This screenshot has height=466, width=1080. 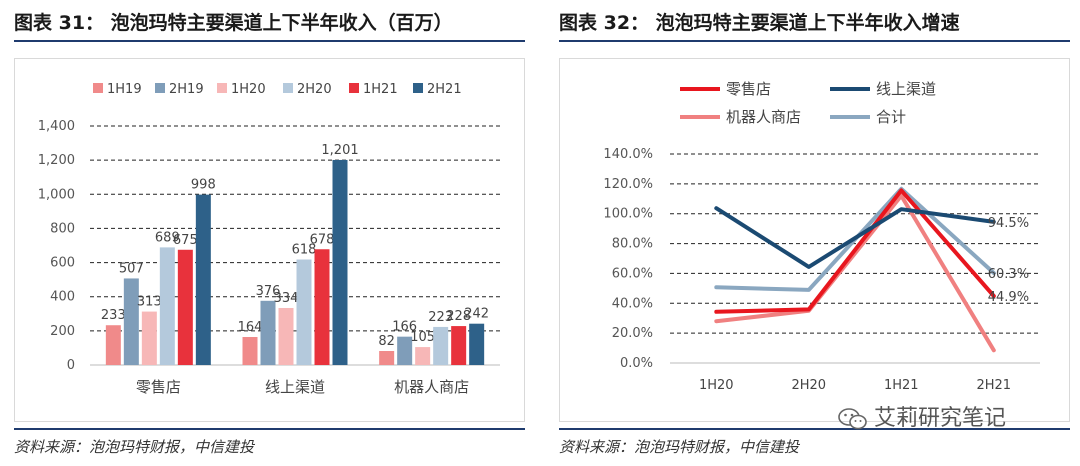 What do you see at coordinates (185, 307) in the screenshot?
I see `bar-1H21-零售店` at bounding box center [185, 307].